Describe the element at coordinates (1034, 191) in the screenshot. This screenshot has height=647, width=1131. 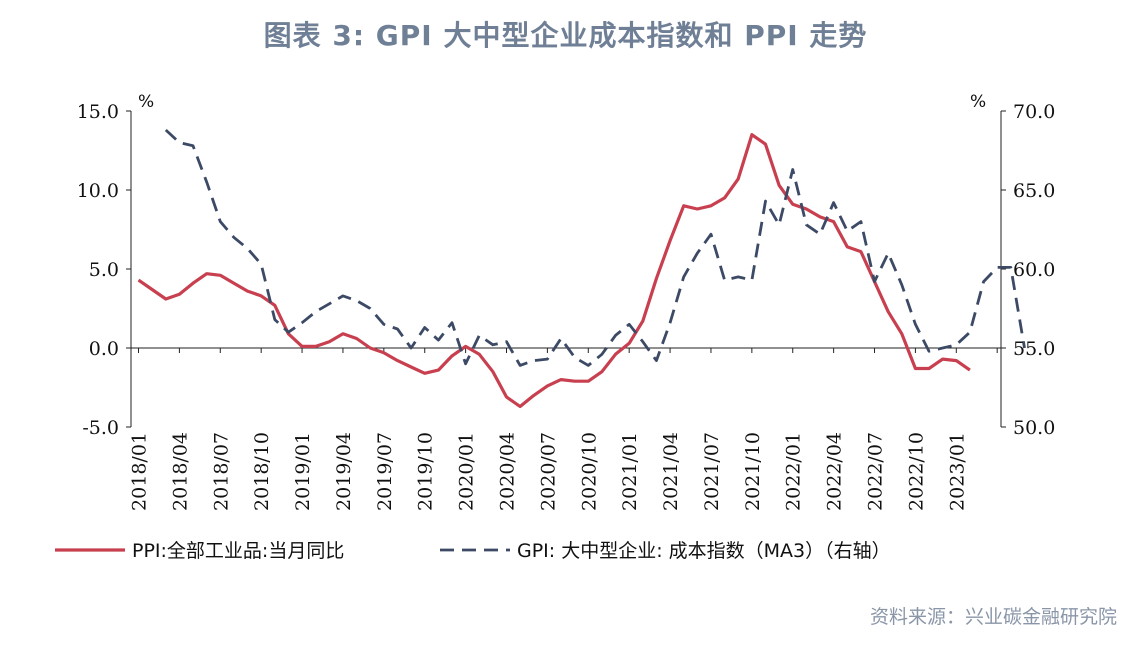
I see `right-tick-label: 65.0` at that location.